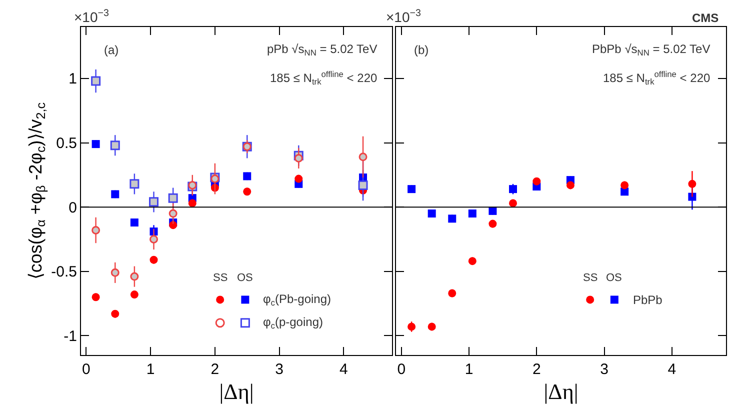 The image size is (732, 420). What do you see at coordinates (648, 300) in the screenshot?
I see `legend-label: PbPb` at bounding box center [648, 300].